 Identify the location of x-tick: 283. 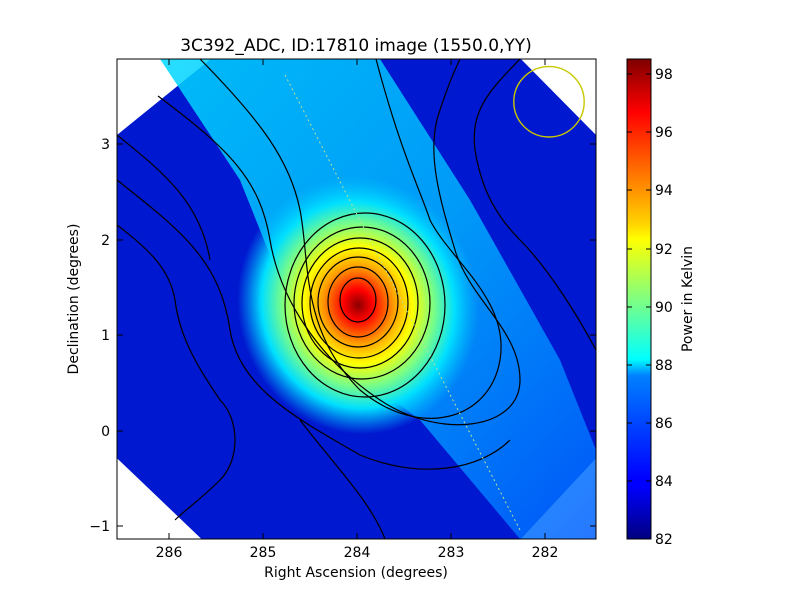
(451, 310).